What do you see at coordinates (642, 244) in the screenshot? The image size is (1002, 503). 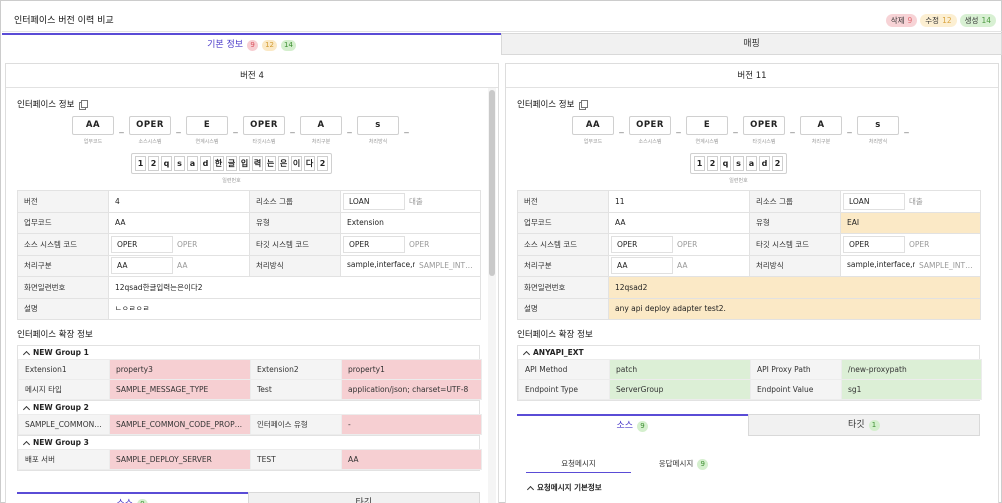 I see `source-system-value: OPER` at bounding box center [642, 244].